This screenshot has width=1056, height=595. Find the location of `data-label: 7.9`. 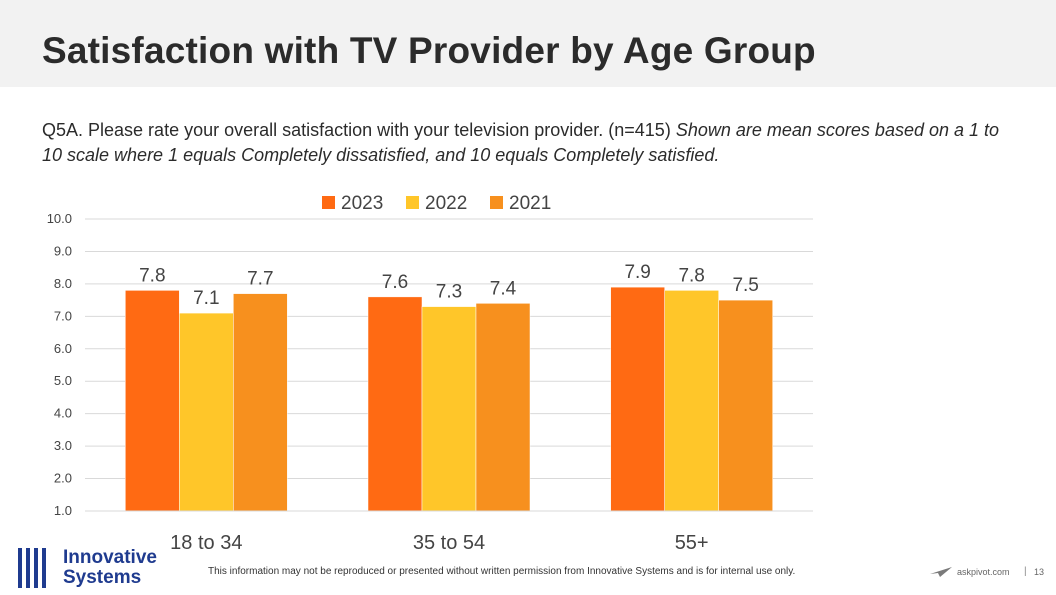

data-label: 7.9 is located at coordinates (637, 272).